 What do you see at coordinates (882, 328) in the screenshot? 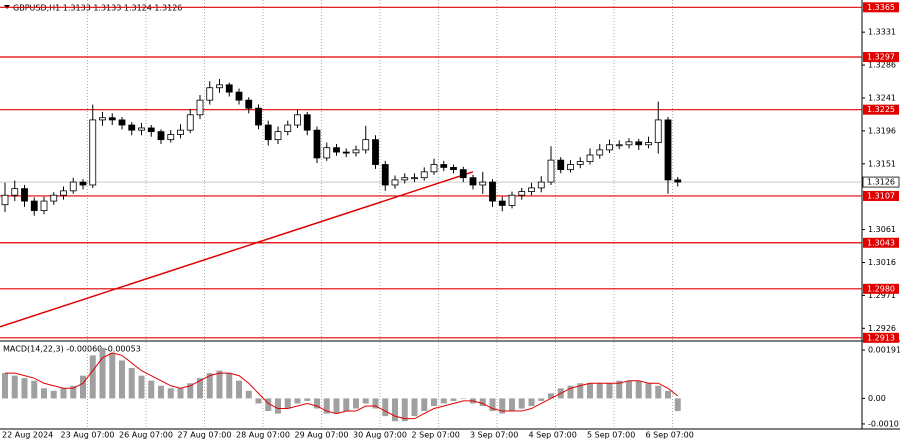
I see `y-tick-label: 1.2926` at bounding box center [882, 328].